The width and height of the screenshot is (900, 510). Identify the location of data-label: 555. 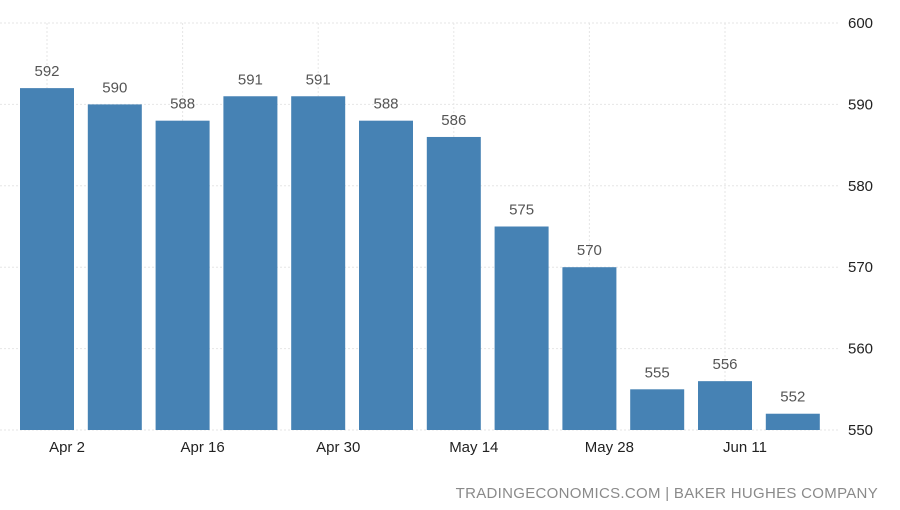
(657, 372).